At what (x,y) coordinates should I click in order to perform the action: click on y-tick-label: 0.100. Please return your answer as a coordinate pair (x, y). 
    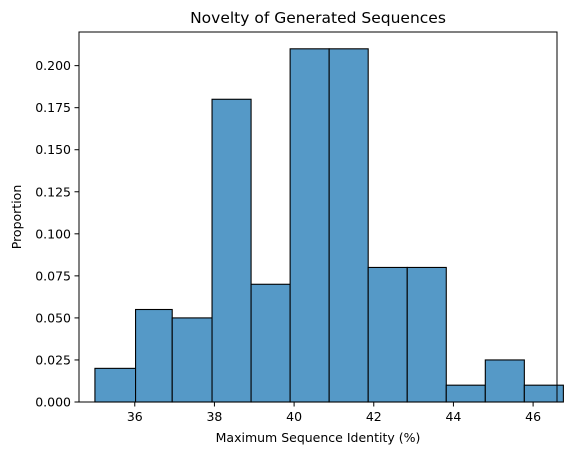
    Looking at the image, I should click on (53, 233).